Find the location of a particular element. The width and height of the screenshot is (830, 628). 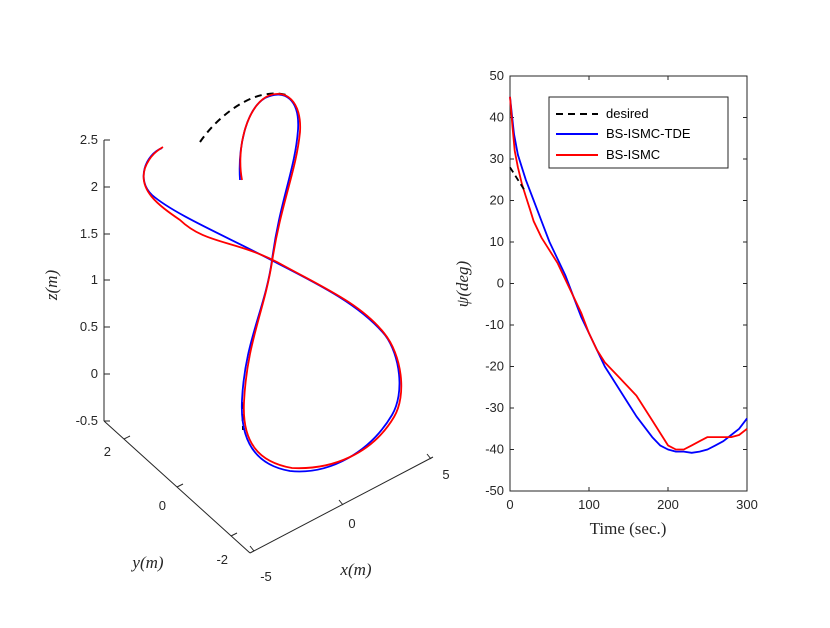

legend-box is located at coordinates (638, 132).